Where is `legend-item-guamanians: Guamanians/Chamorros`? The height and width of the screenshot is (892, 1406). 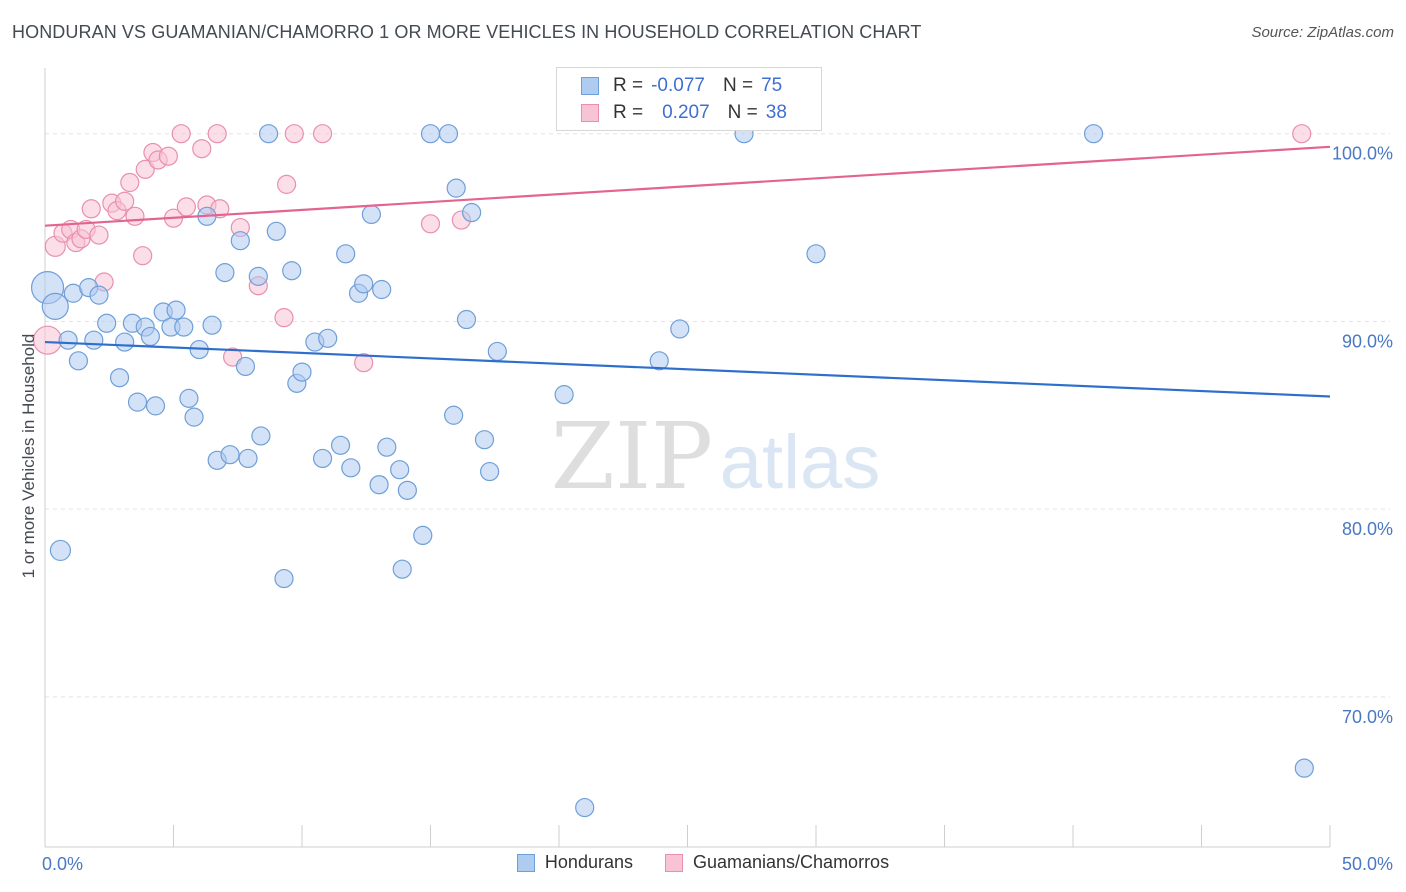
legend-item-guamanians: Guamanians/Chamorros is located at coordinates (777, 862).